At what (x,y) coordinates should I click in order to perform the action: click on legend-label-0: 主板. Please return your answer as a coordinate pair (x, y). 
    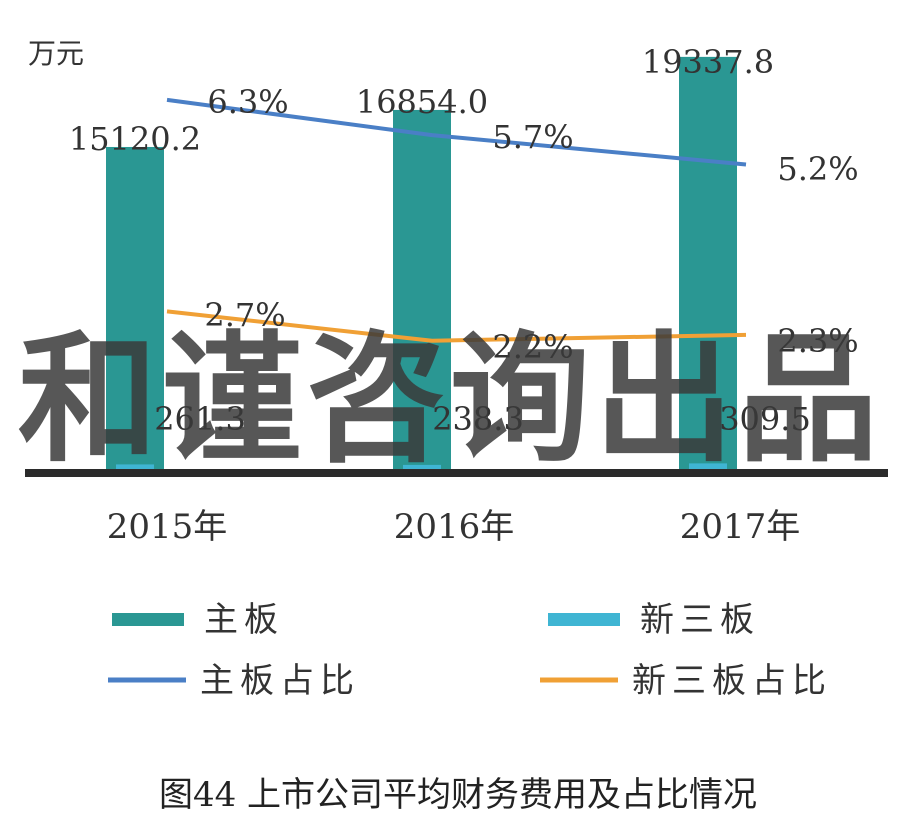
    Looking at the image, I should click on (244, 620).